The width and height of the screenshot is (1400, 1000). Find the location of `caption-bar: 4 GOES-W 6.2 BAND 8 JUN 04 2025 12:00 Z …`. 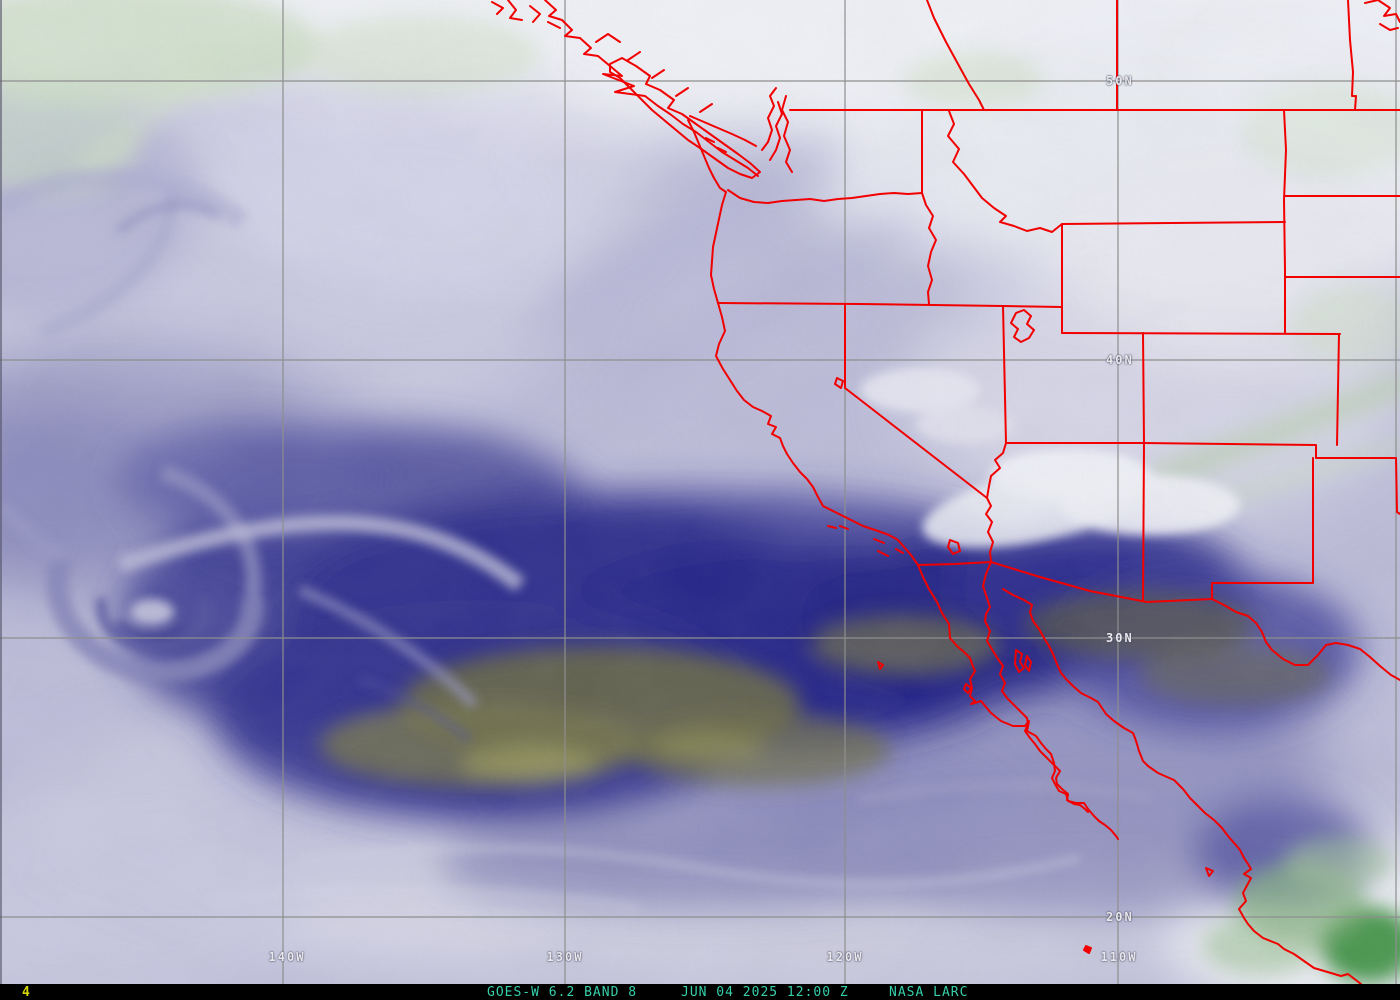

caption-bar: 4 GOES-W 6.2 BAND 8 JUN 04 2025 12:00 Z … is located at coordinates (700, 992).